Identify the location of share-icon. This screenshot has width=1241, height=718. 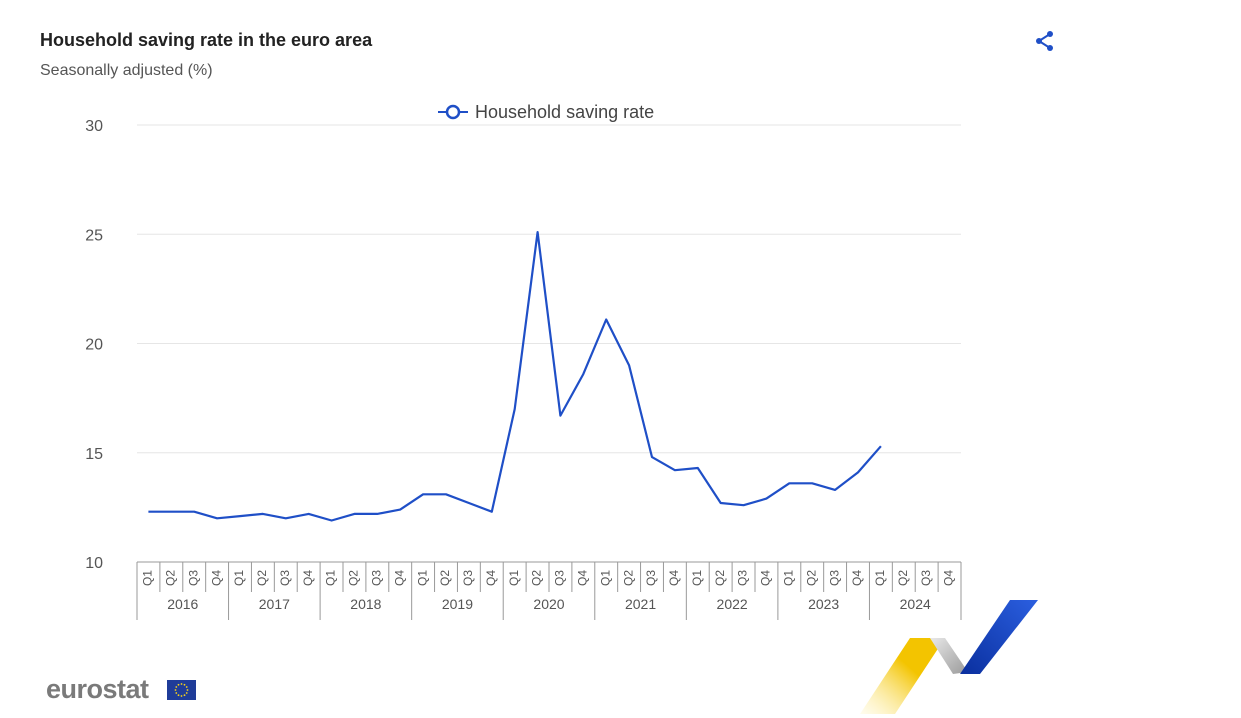
(1045, 41).